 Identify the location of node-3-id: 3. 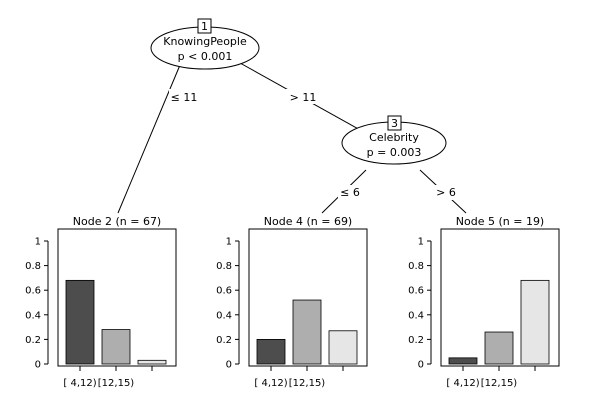
(394, 123).